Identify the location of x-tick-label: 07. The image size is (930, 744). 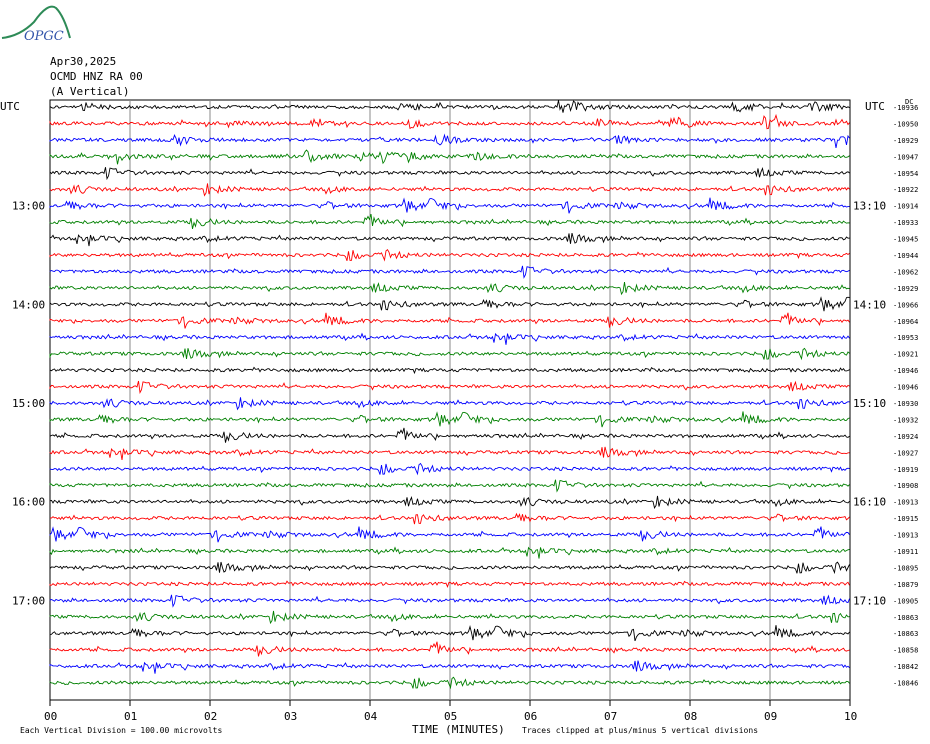
(610, 716).